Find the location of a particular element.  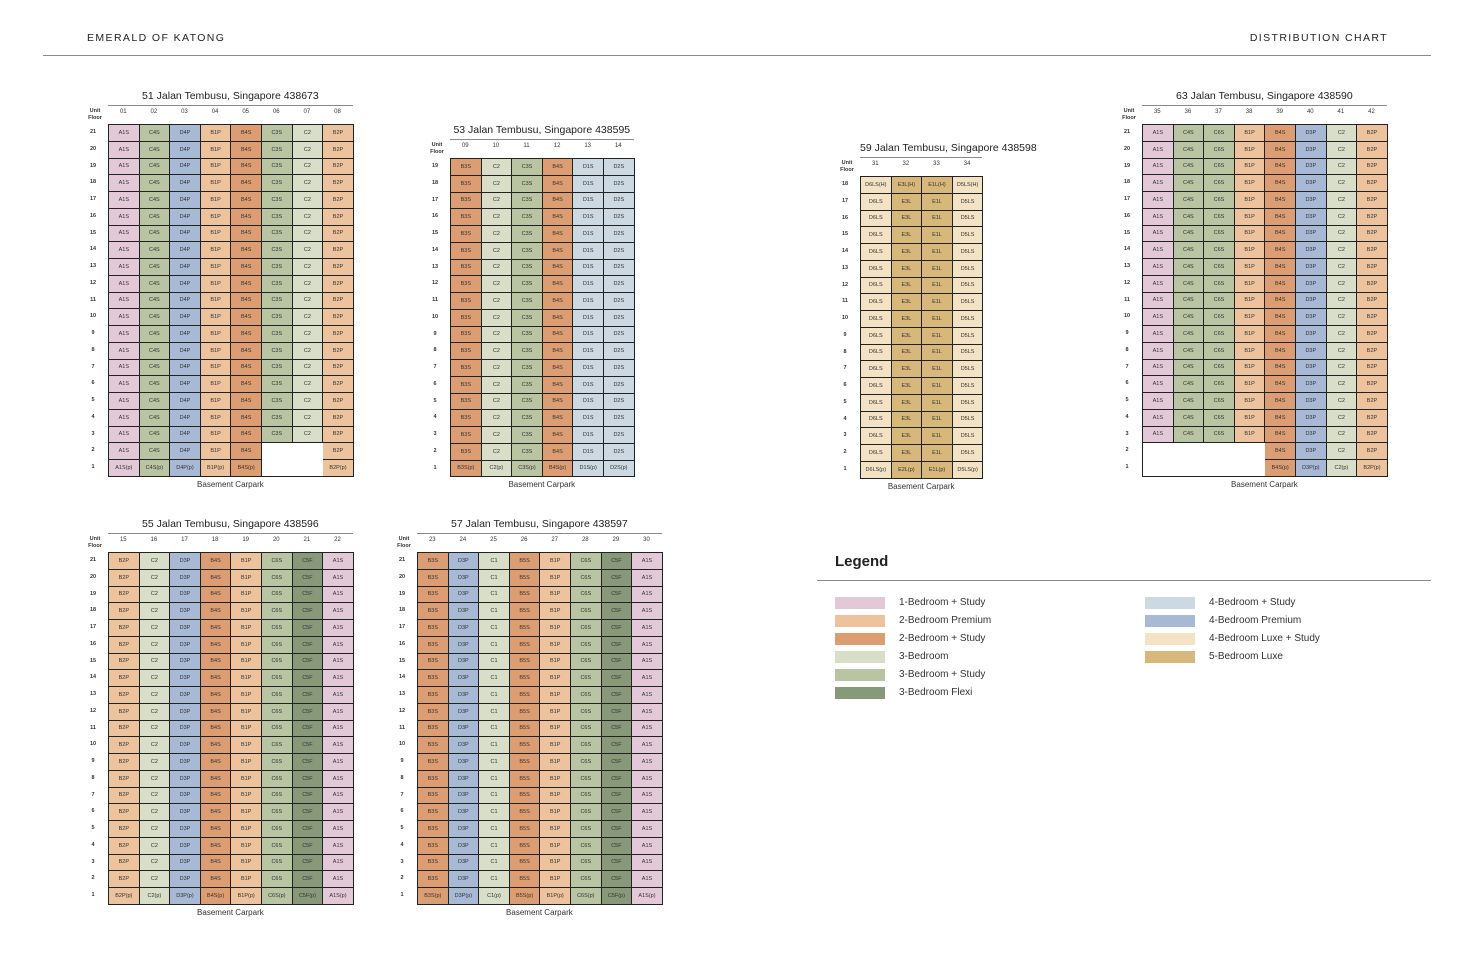

unit-cell: D2S is located at coordinates (619, 268).